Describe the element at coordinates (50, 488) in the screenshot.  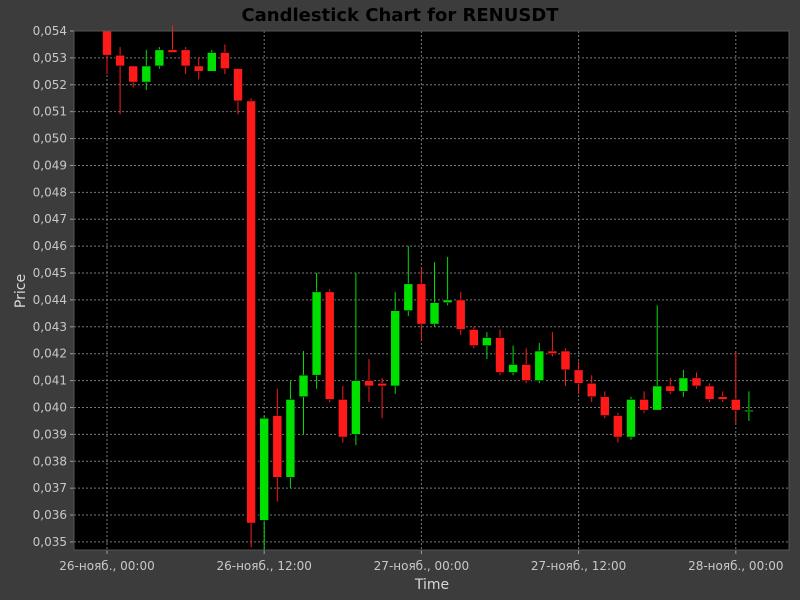
I see `y-tick-label: 0,037` at that location.